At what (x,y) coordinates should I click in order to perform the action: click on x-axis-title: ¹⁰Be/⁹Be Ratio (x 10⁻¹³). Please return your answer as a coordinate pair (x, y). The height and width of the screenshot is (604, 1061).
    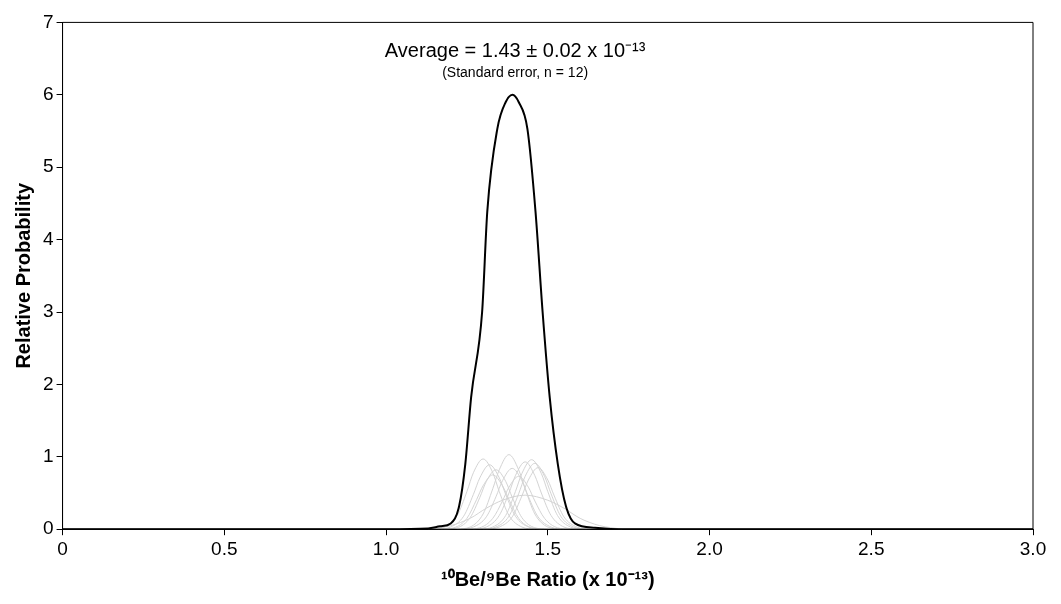
    Looking at the image, I should click on (548, 578).